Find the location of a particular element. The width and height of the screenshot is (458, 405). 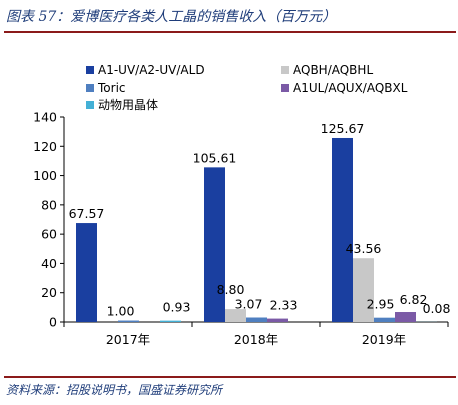

y-axis: 0 20 40 60 80 100 120 140 is located at coordinates (49, 220).